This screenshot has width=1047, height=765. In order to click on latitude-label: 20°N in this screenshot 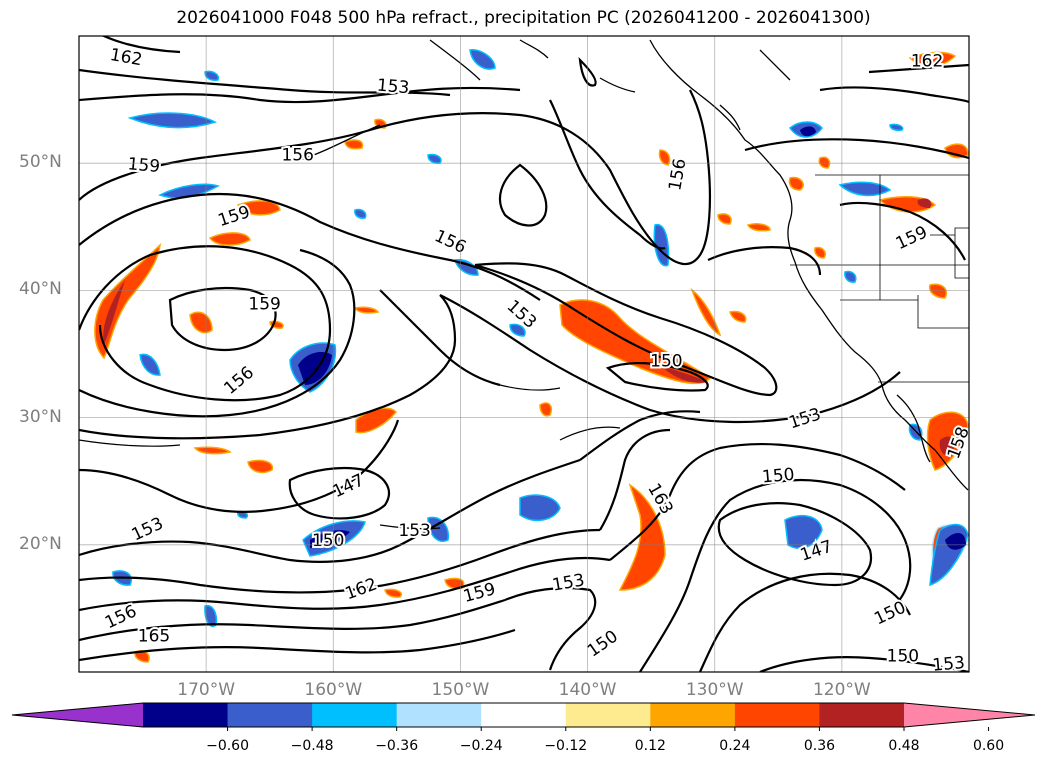, I will do `click(40, 543)`.